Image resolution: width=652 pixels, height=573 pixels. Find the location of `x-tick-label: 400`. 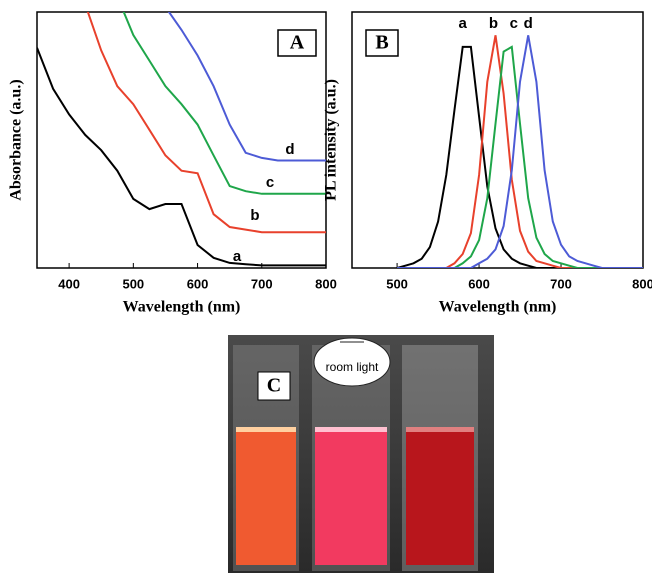

x-tick-label: 400 is located at coordinates (69, 283).